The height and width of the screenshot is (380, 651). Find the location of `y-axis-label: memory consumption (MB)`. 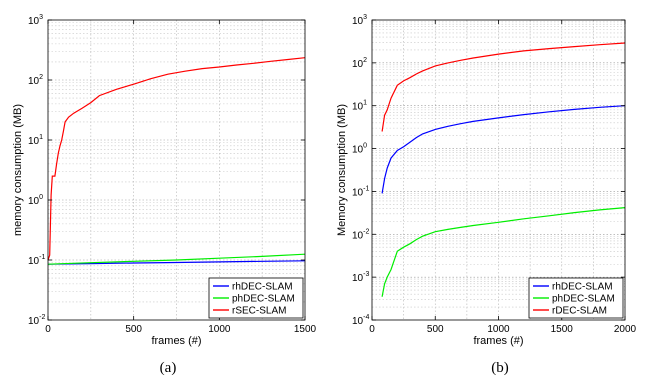

y-axis-label: memory consumption (MB) is located at coordinates (18, 170).